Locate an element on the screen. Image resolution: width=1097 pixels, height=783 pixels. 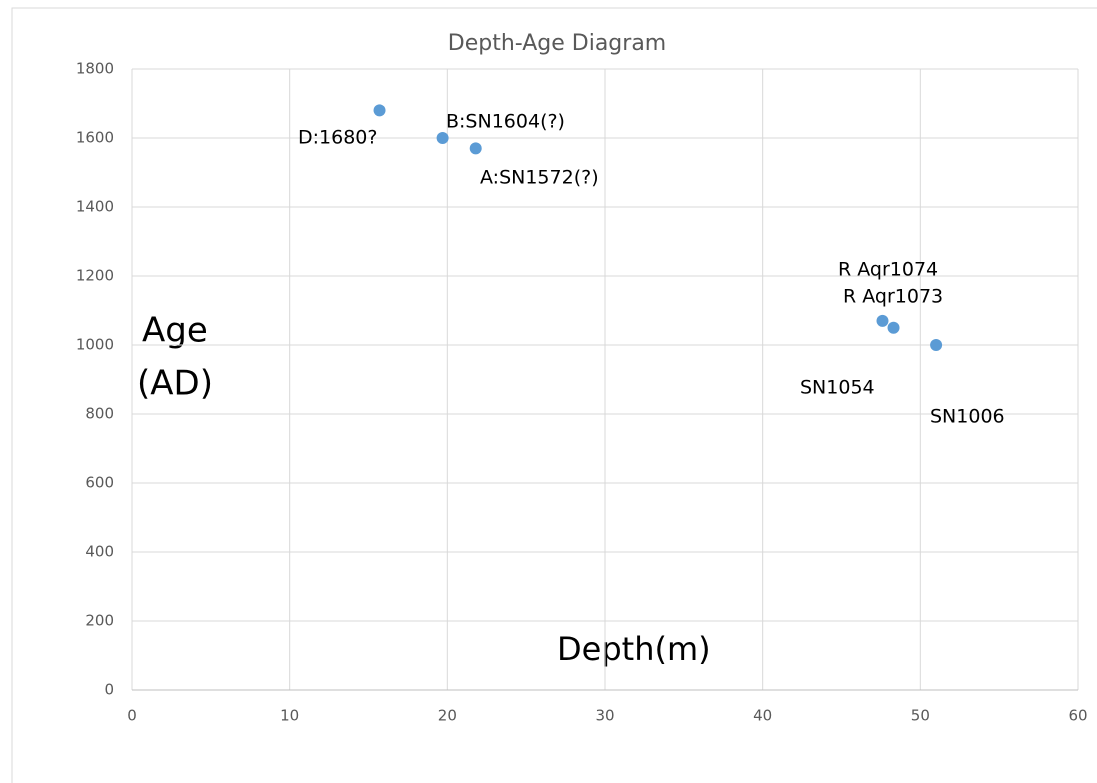
annotation: SN1006 is located at coordinates (967, 417).